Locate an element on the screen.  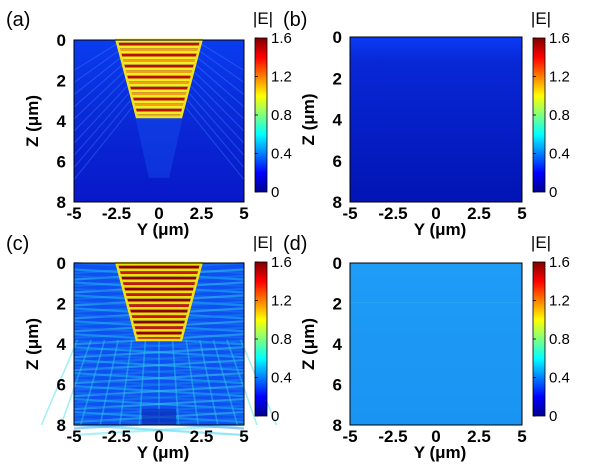
y-tick-label: 6 is located at coordinates (61, 162).